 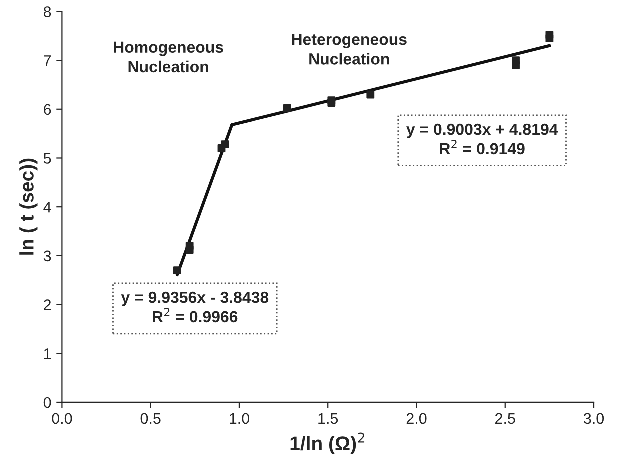 I want to click on y-tick-label: 3, so click(x=48, y=256).